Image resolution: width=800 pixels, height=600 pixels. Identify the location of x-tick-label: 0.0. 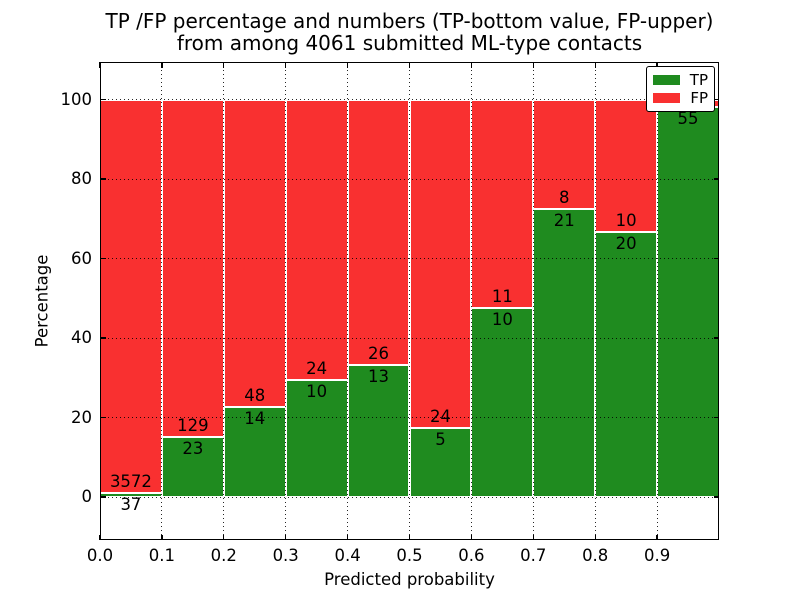
(100, 555).